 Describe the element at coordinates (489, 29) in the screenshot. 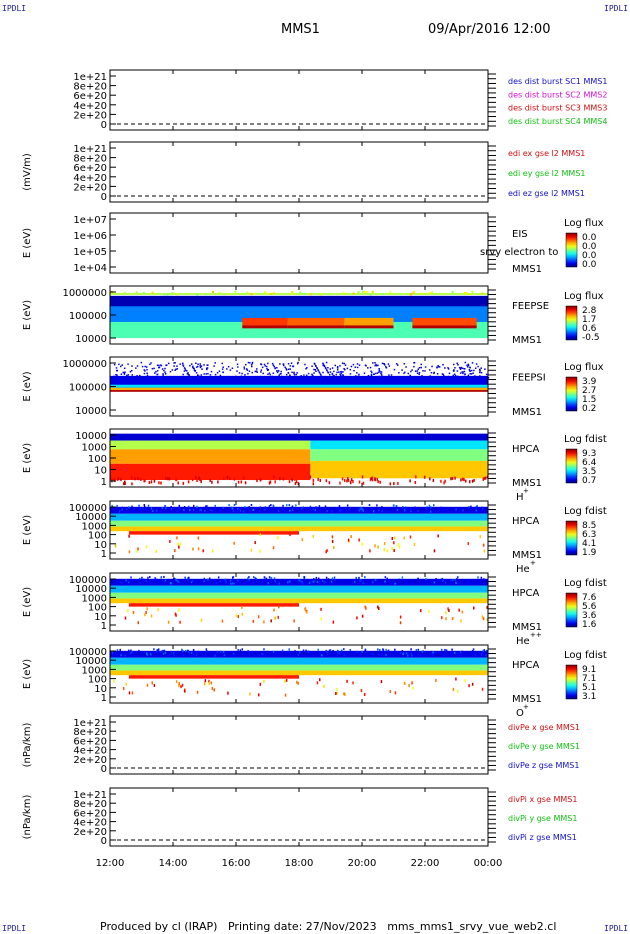

I see `date-title: 09/Apr/2016 12:00` at that location.